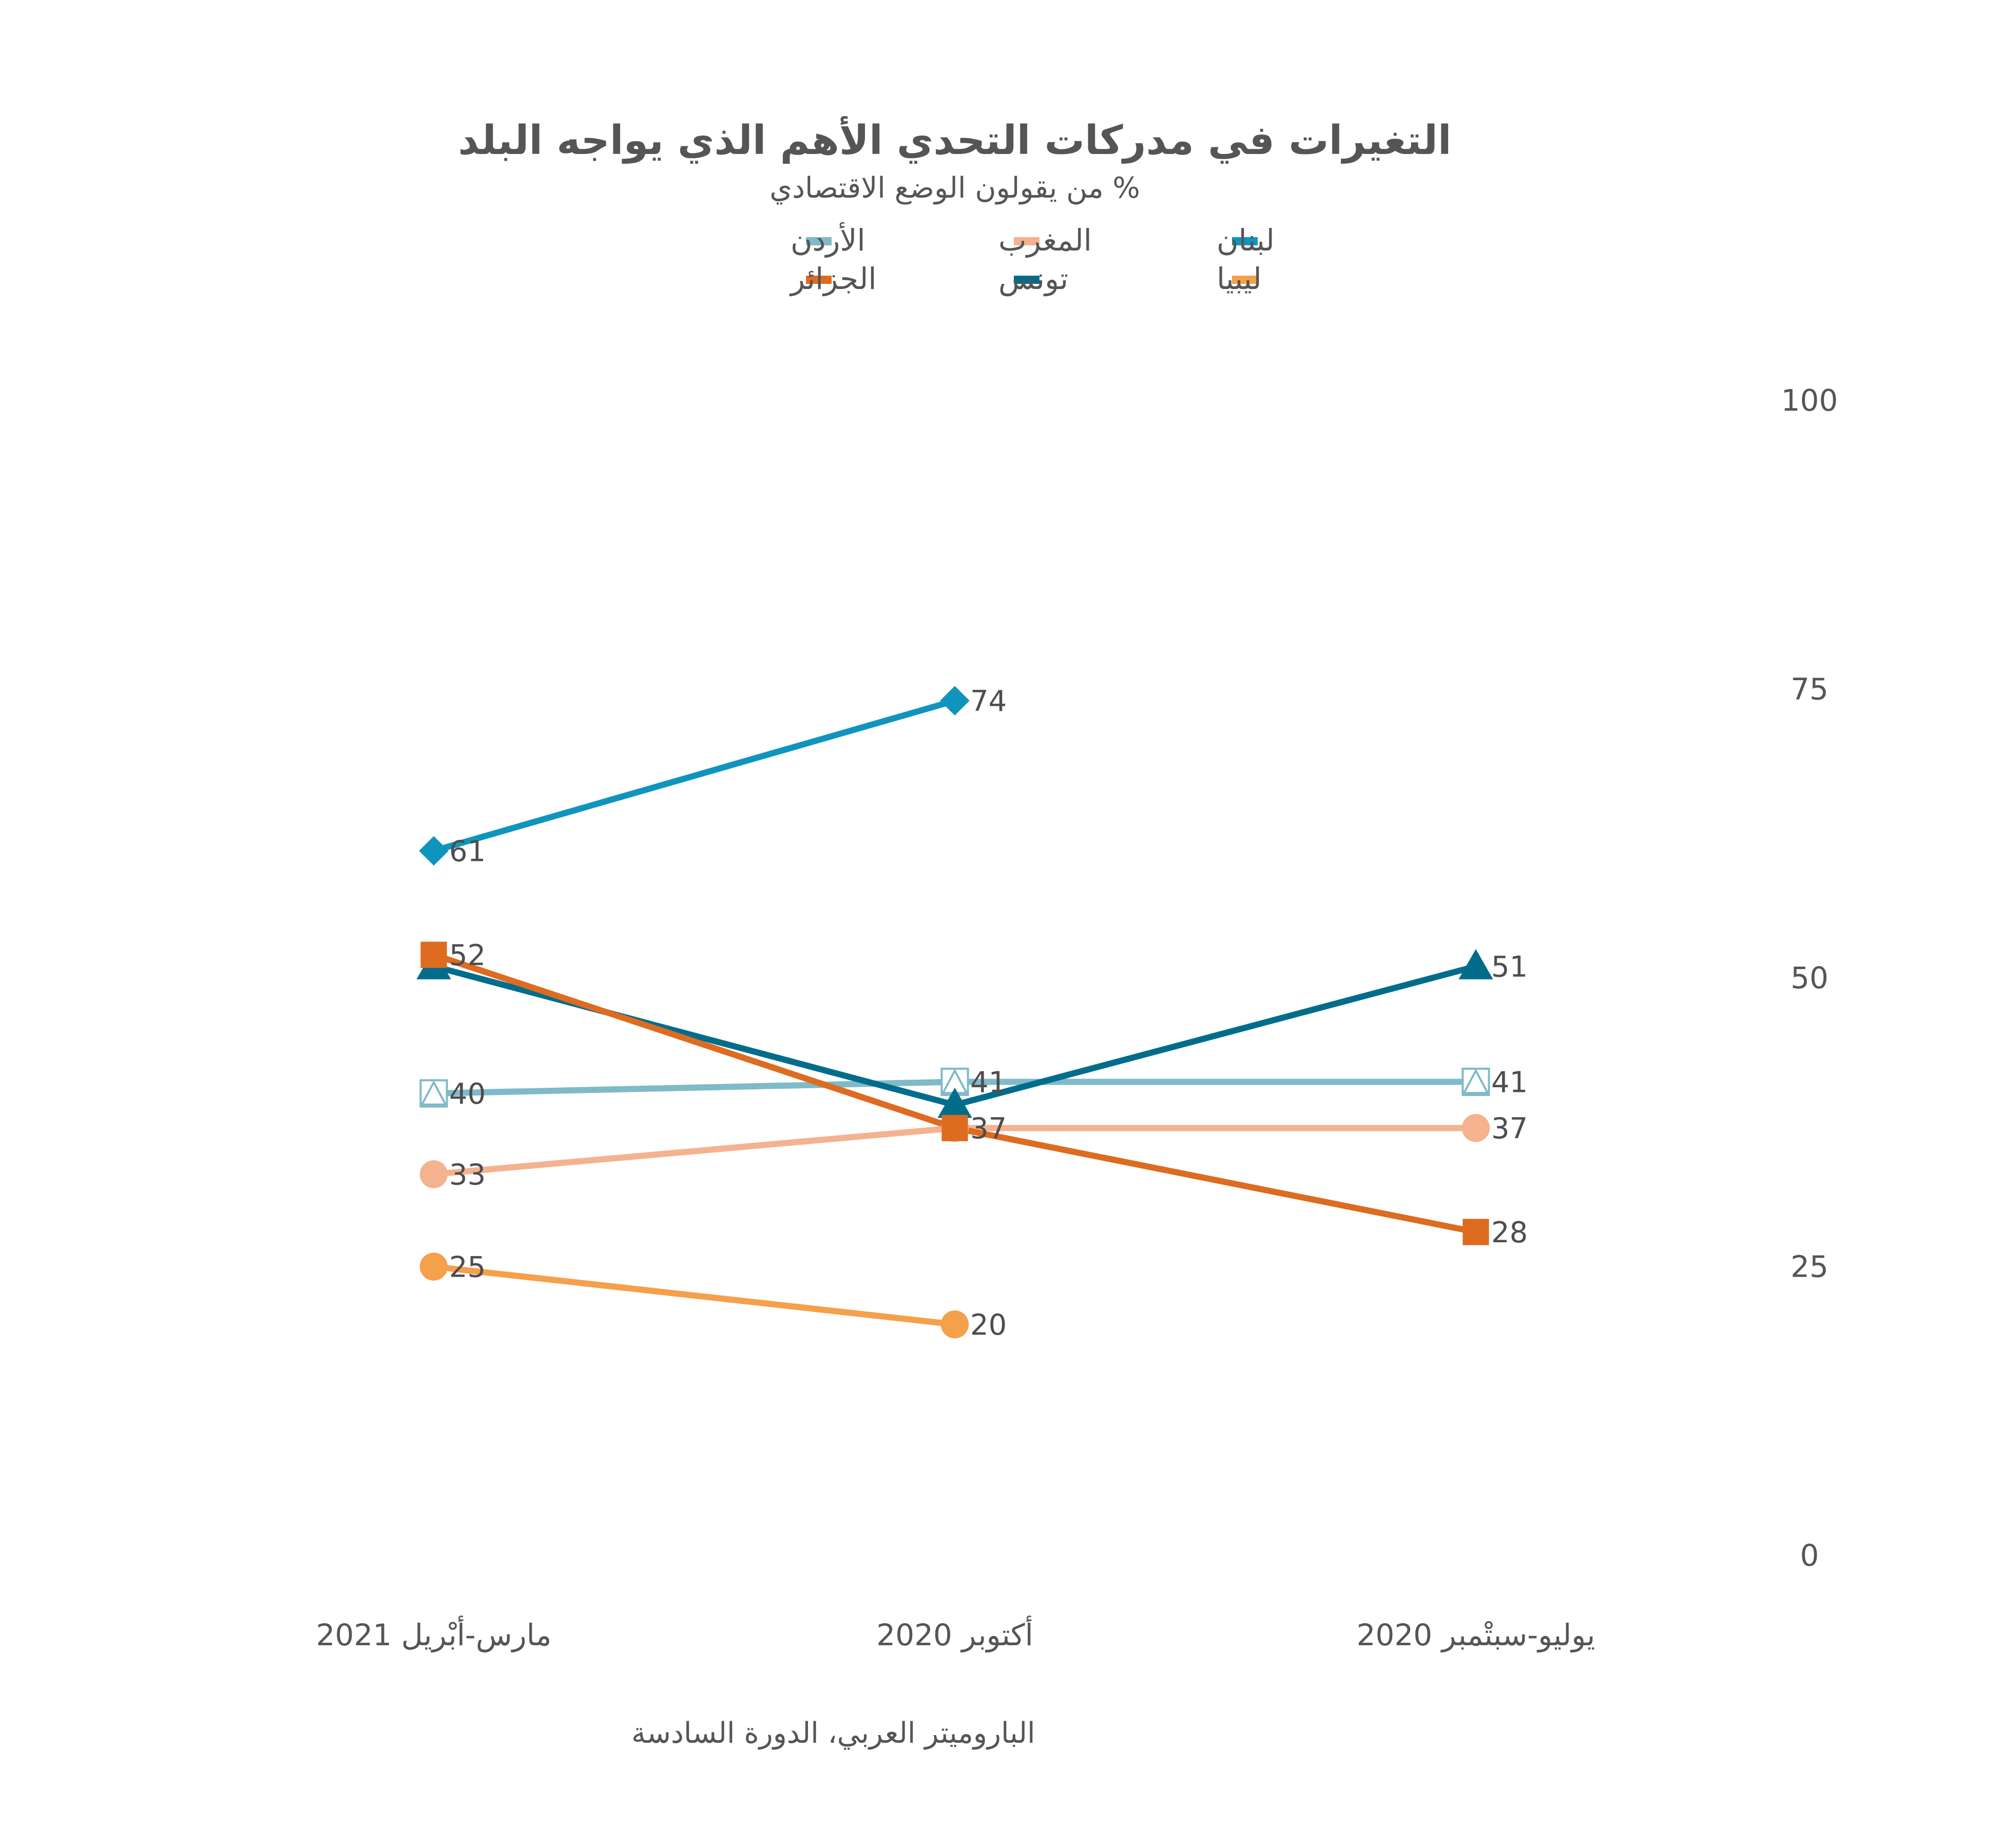 Image resolution: width=2002 pixels, height=1848 pixels. Describe the element at coordinates (1509, 967) in the screenshot. I see `series-5-data-label: 51` at that location.